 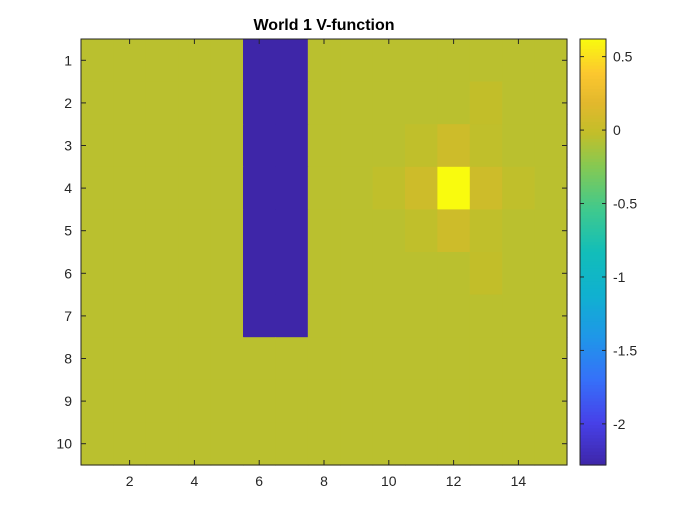 What do you see at coordinates (68, 401) in the screenshot?
I see `y-tick-label: 9` at bounding box center [68, 401].